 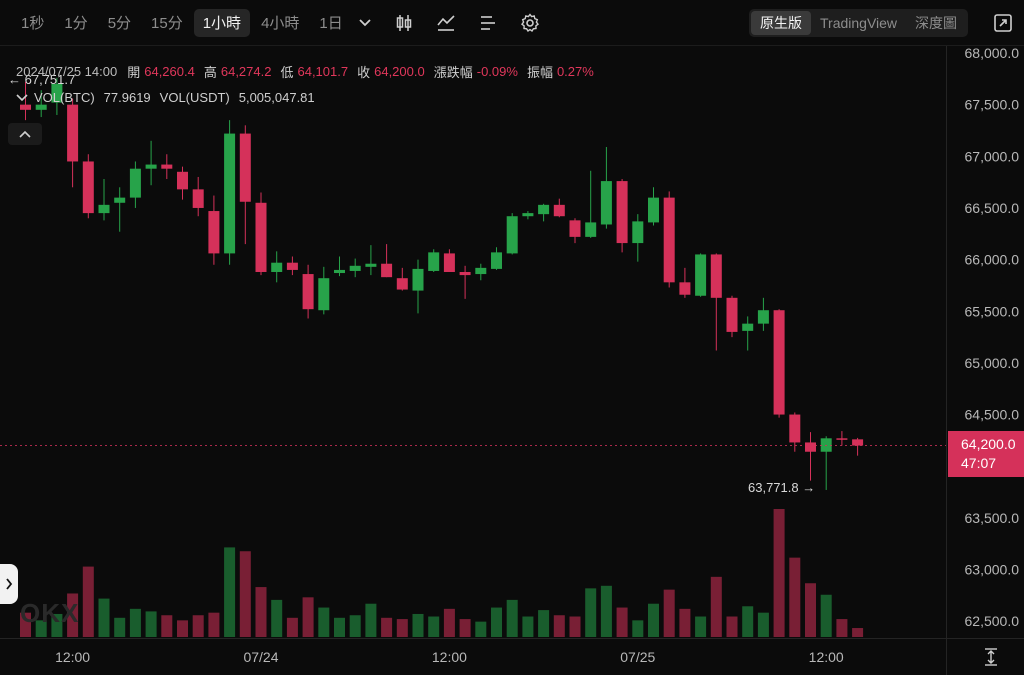 What do you see at coordinates (399, 71) in the screenshot?
I see `close-value: 64,200.0` at bounding box center [399, 71].